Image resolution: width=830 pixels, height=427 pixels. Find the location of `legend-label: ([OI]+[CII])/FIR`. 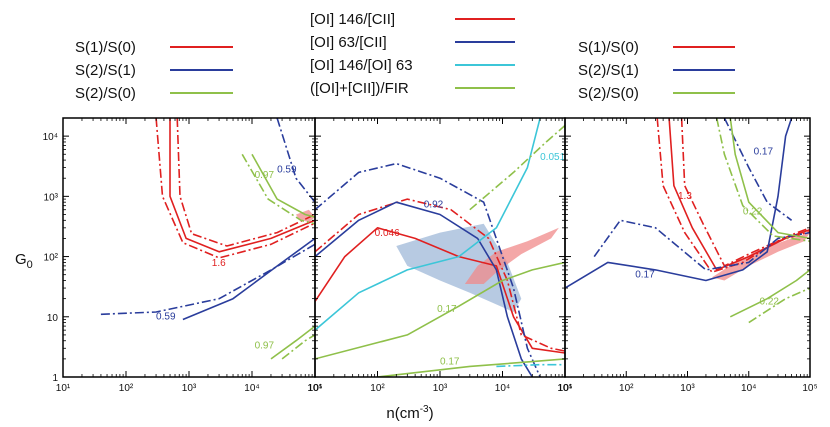

legend-label: ([OI]+[CII])/FIR is located at coordinates (359, 88).